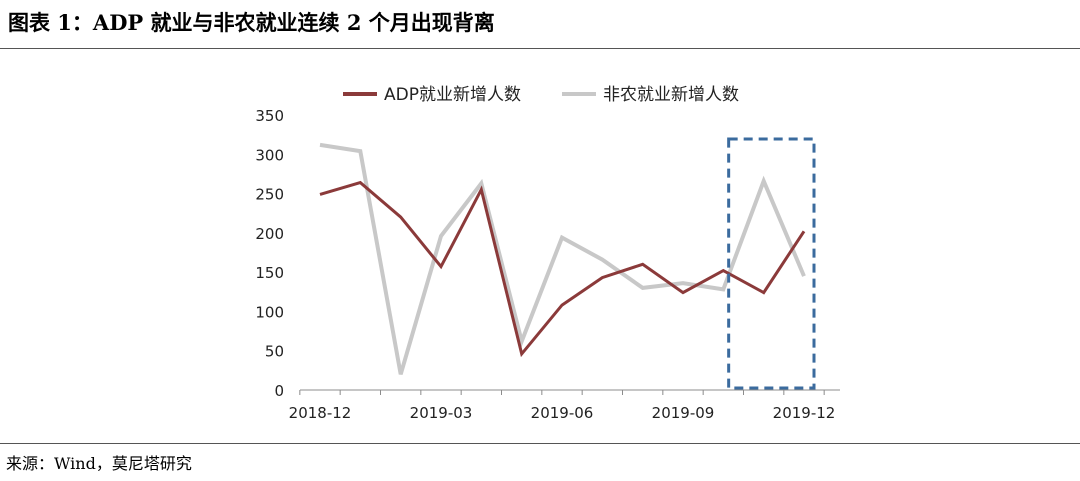 The image size is (1080, 481). What do you see at coordinates (269, 116) in the screenshot?
I see `y-tick-label-350: 350` at bounding box center [269, 116].